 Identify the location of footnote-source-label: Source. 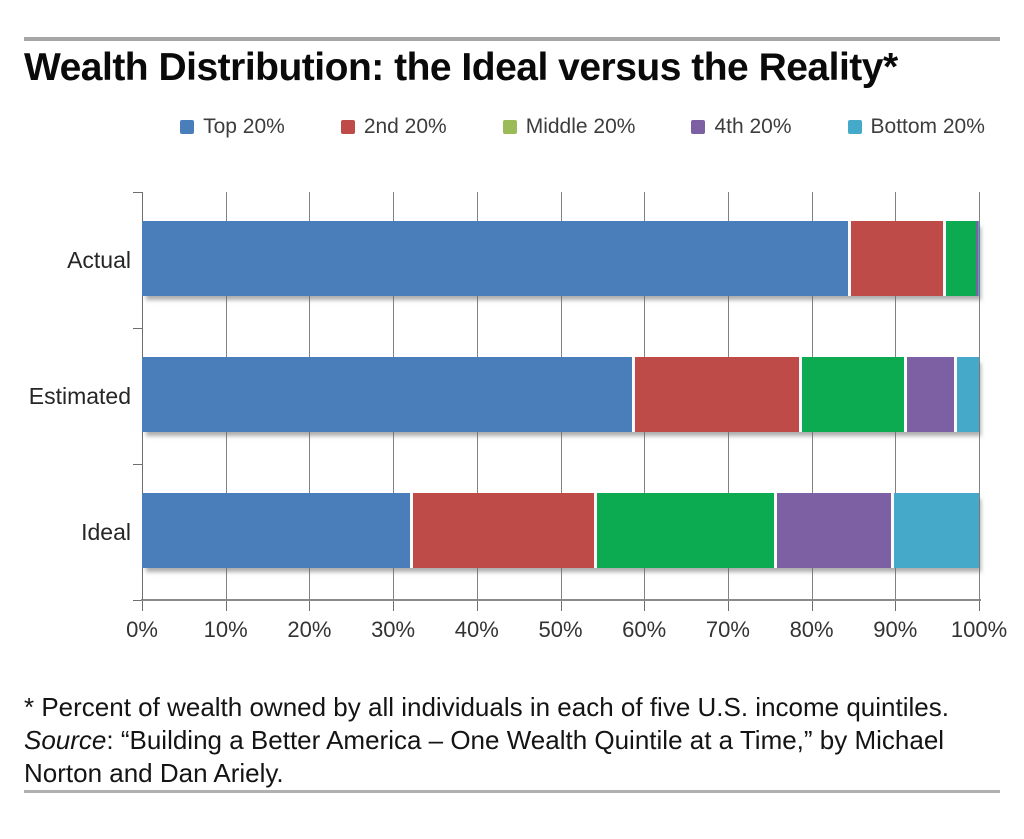
(65, 740).